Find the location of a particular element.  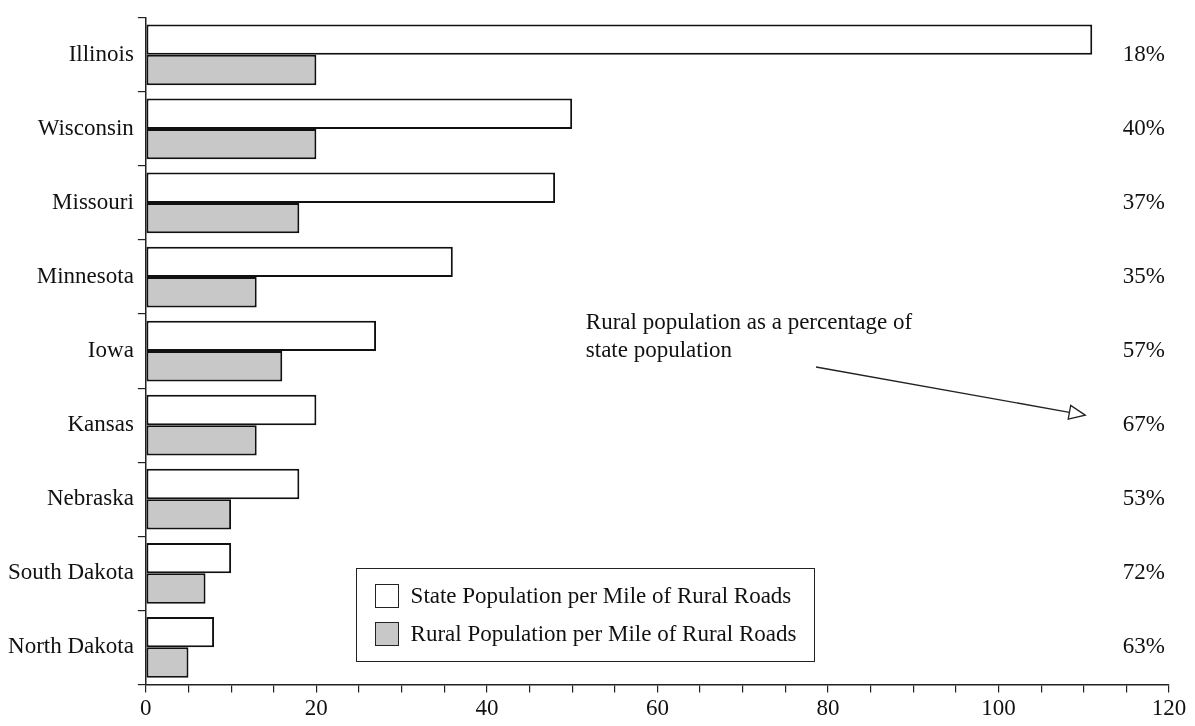

y-tick-label: Illinois is located at coordinates (101, 53).